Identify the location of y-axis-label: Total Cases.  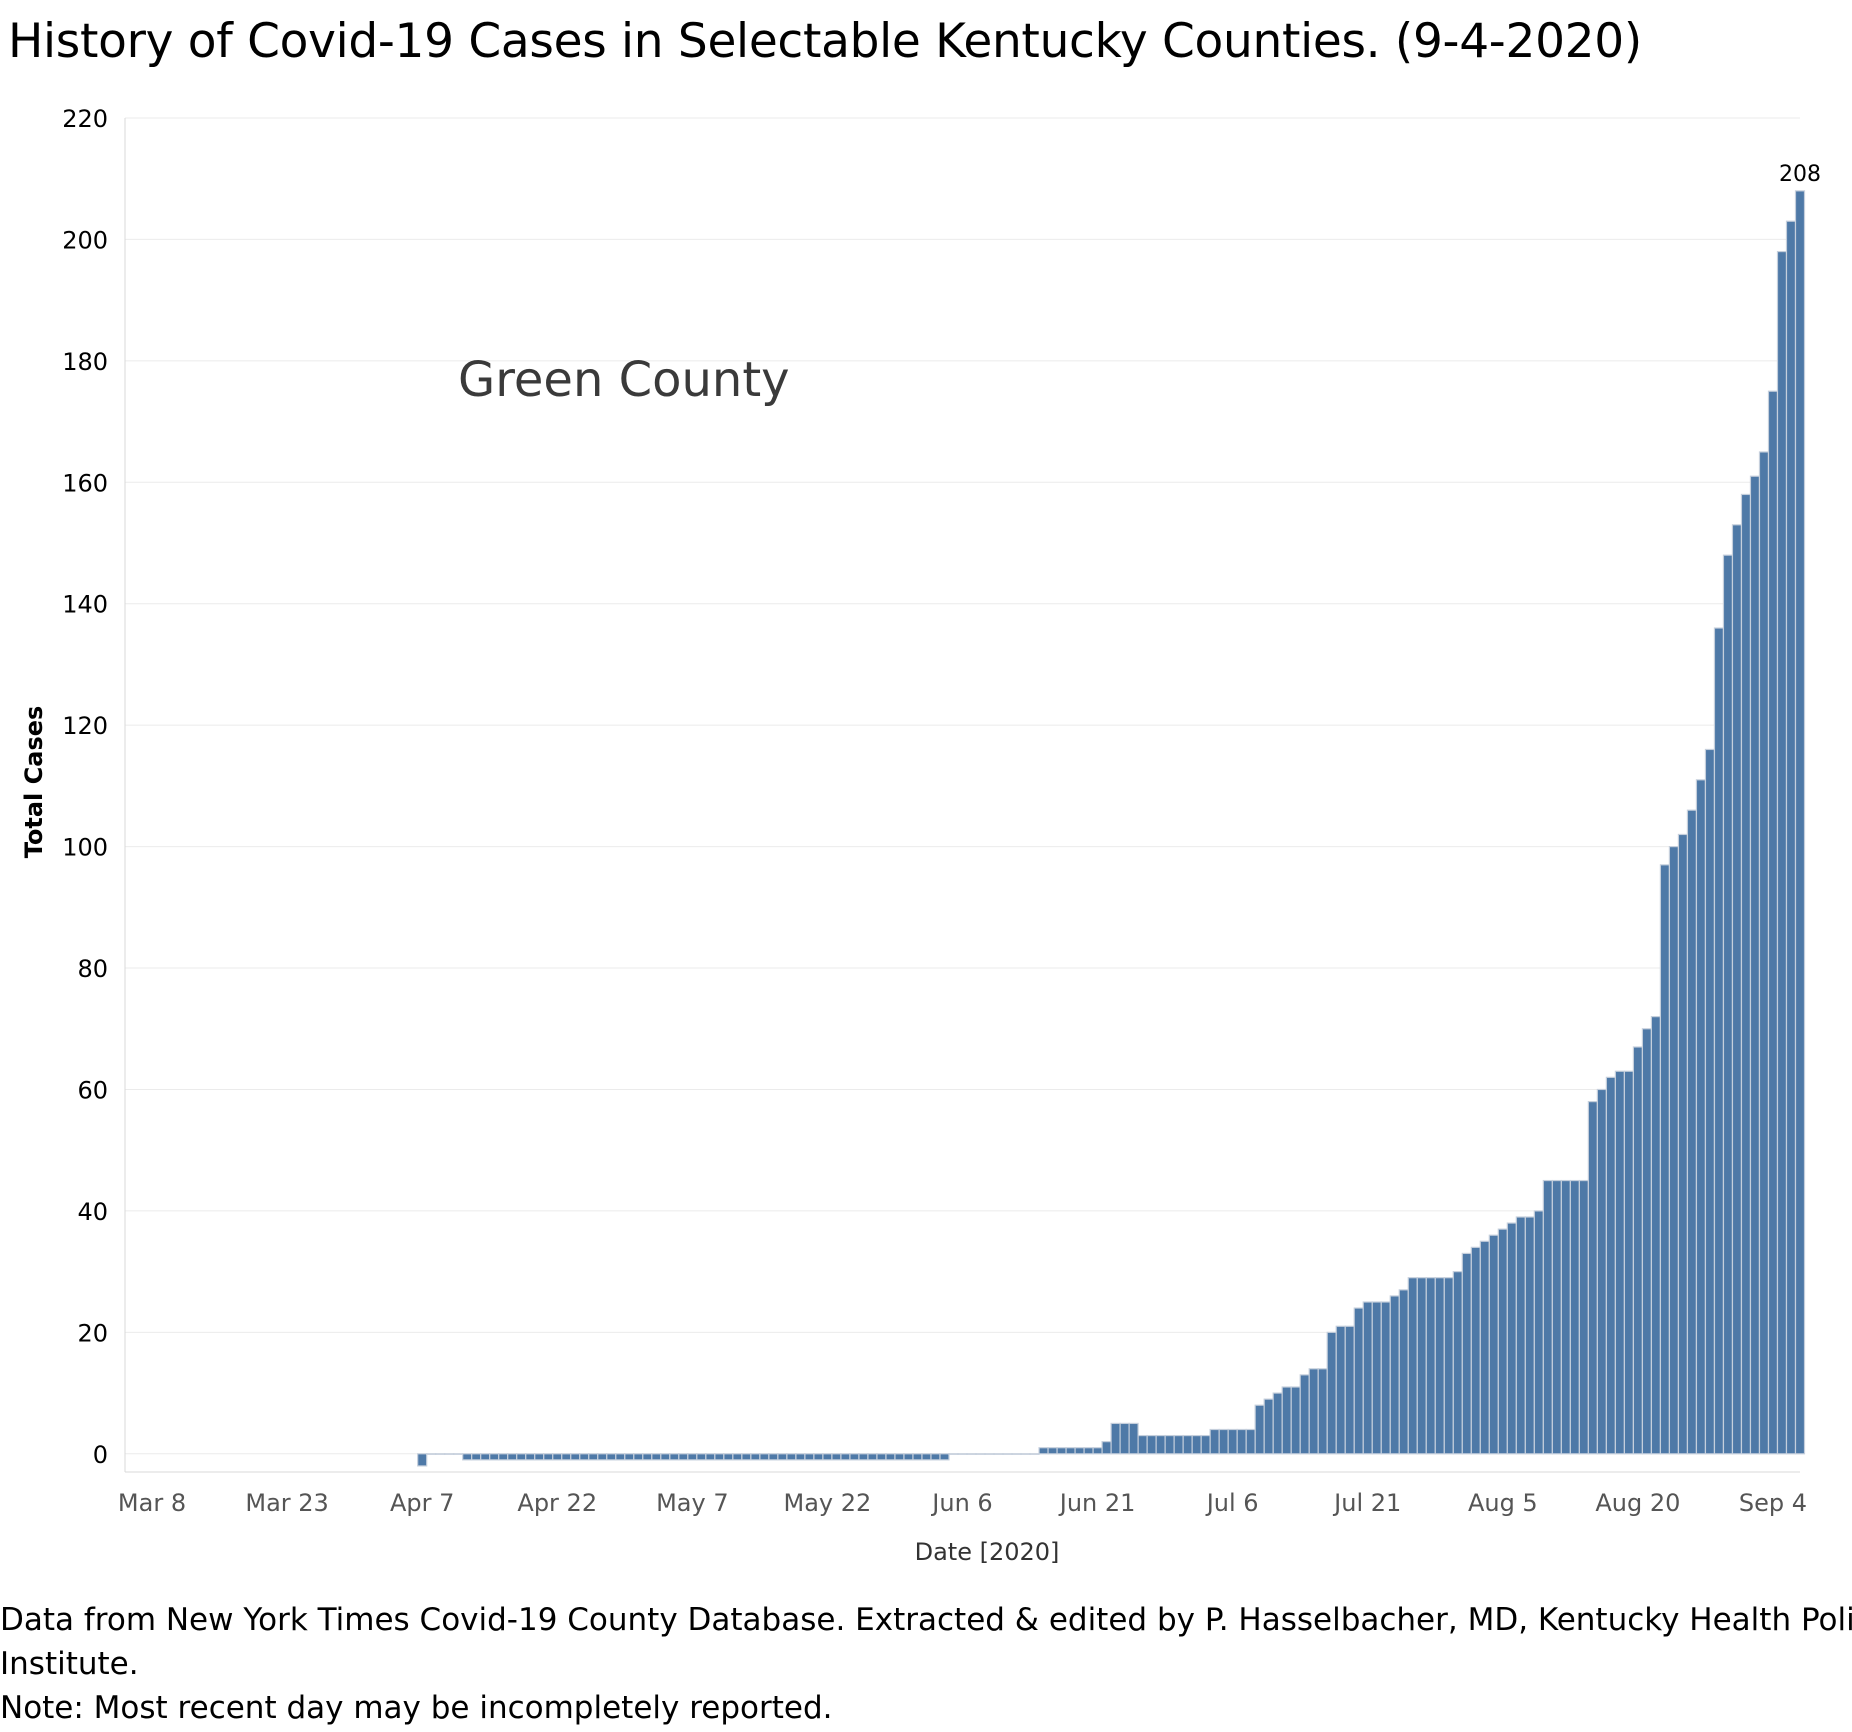
(34, 782).